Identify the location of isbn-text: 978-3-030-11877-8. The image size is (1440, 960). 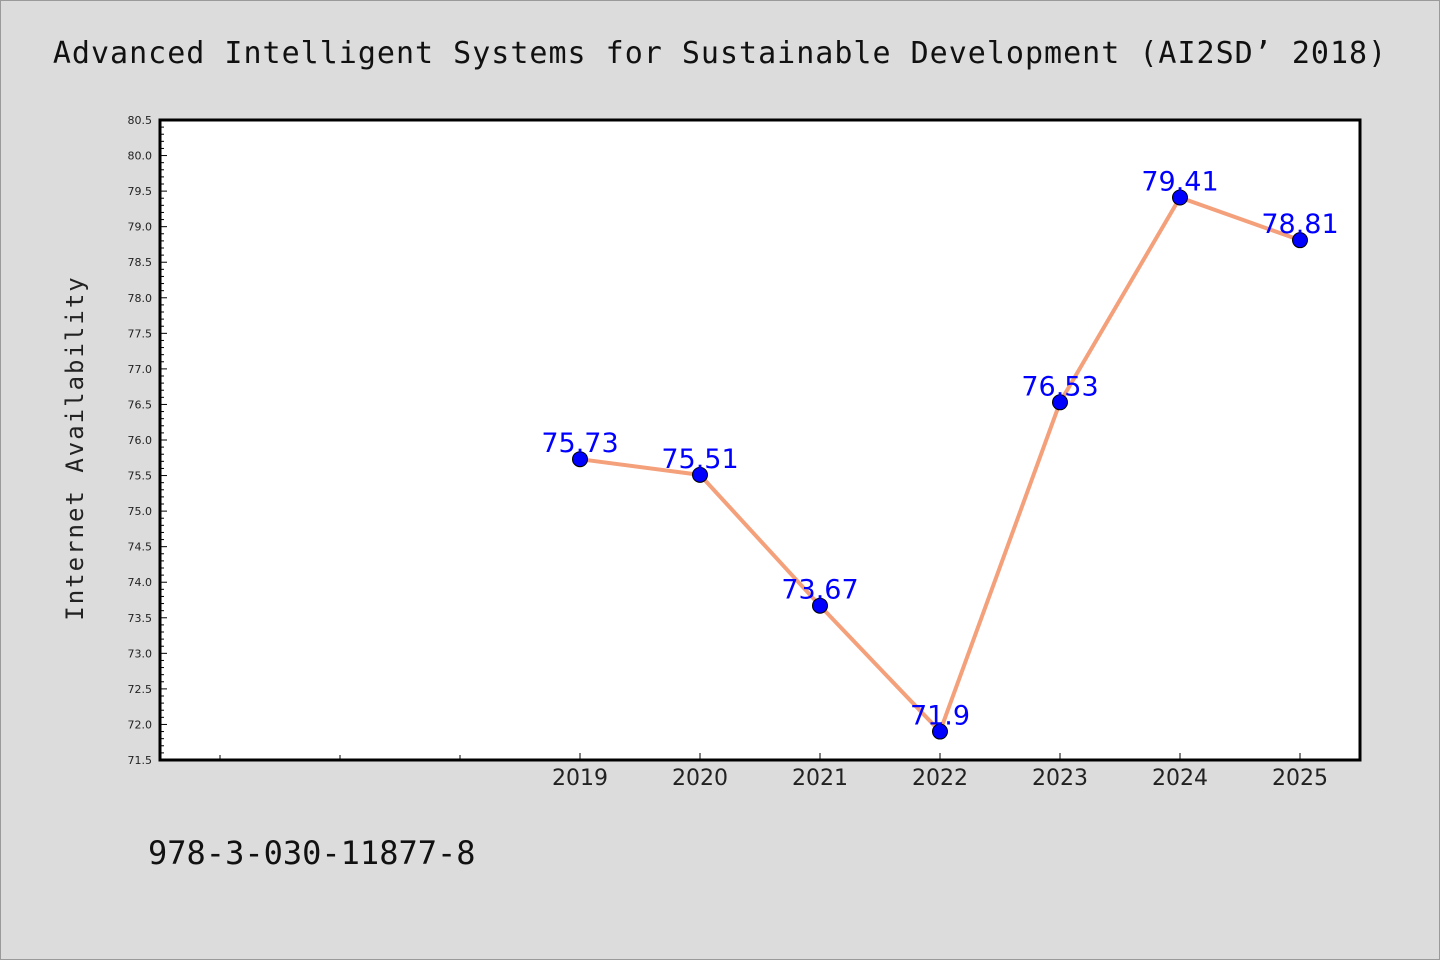
(312, 853).